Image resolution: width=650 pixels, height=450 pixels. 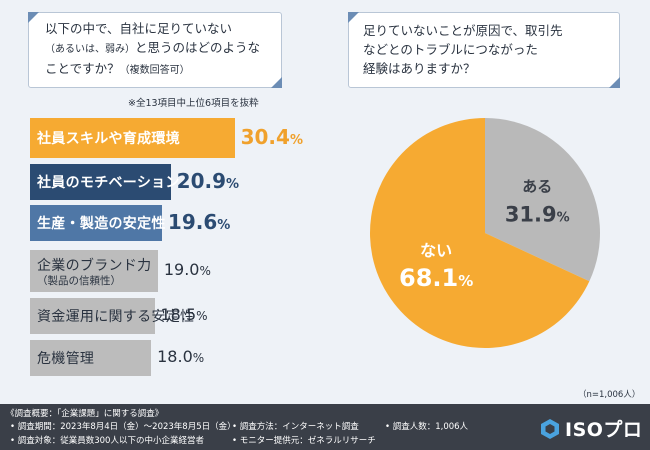 What do you see at coordinates (436, 250) in the screenshot?
I see `pie-slice-label: ない` at bounding box center [436, 250].